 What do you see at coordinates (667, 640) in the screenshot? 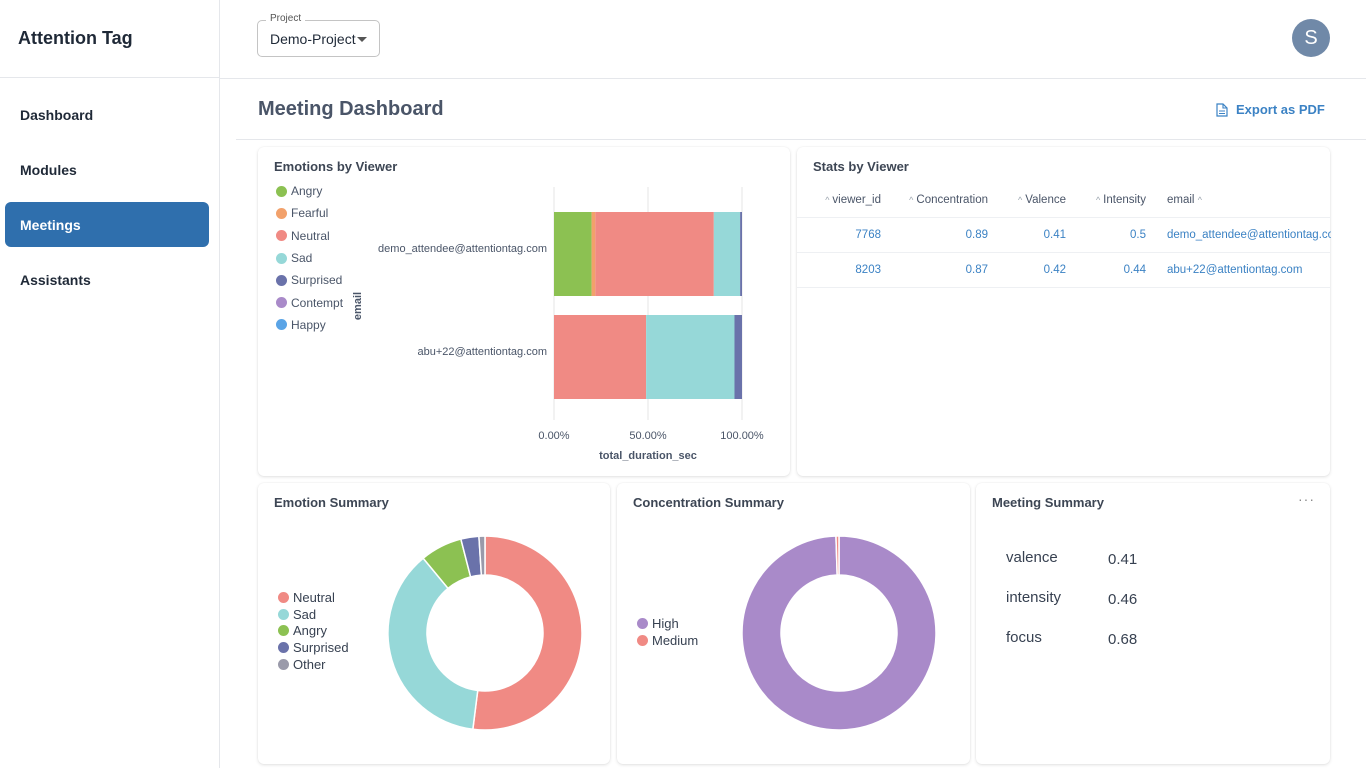
I see `legend-item-medium: Medium` at bounding box center [667, 640].